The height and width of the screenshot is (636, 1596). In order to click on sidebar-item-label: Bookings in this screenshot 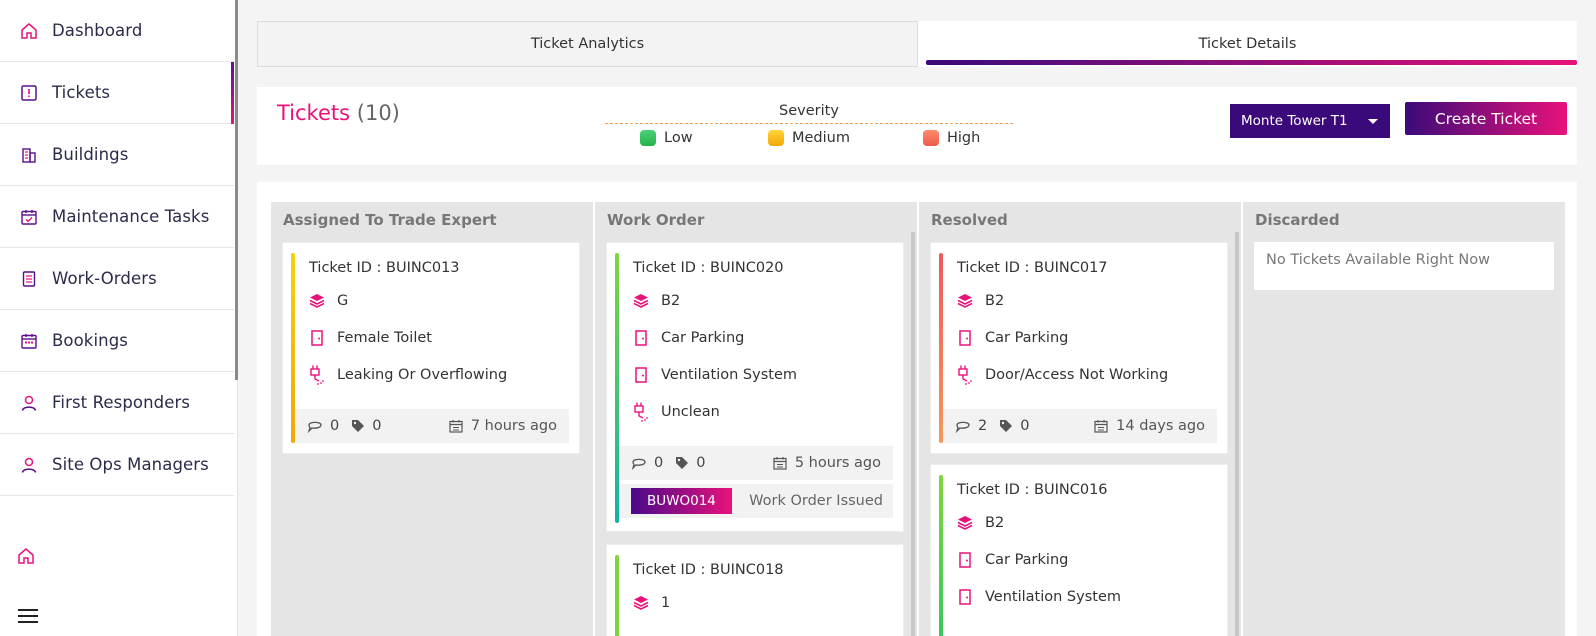, I will do `click(90, 340)`.